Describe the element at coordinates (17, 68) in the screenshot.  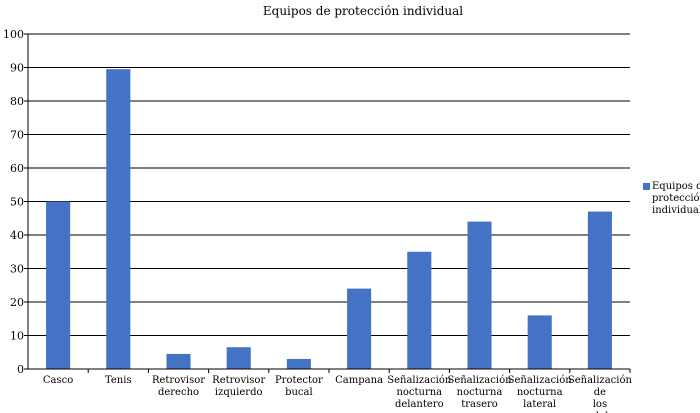
I see `y-tick-label: 90` at that location.